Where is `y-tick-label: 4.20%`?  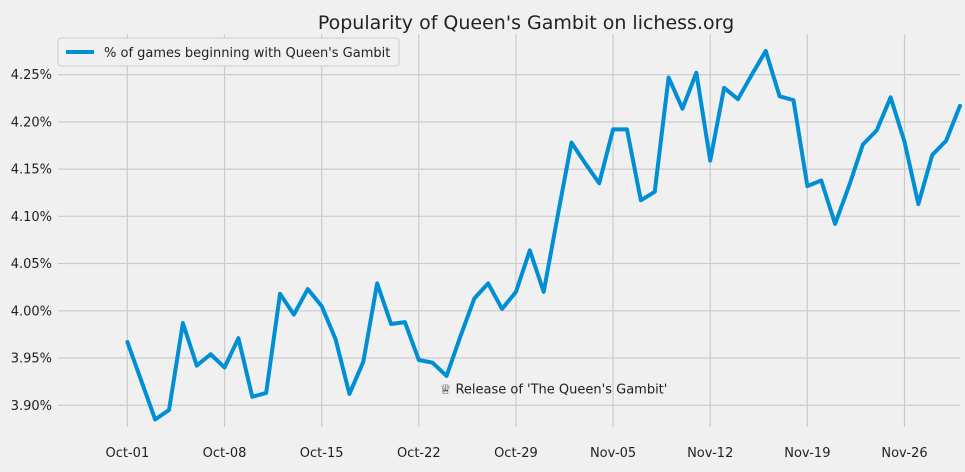
y-tick-label: 4.20% is located at coordinates (31, 122).